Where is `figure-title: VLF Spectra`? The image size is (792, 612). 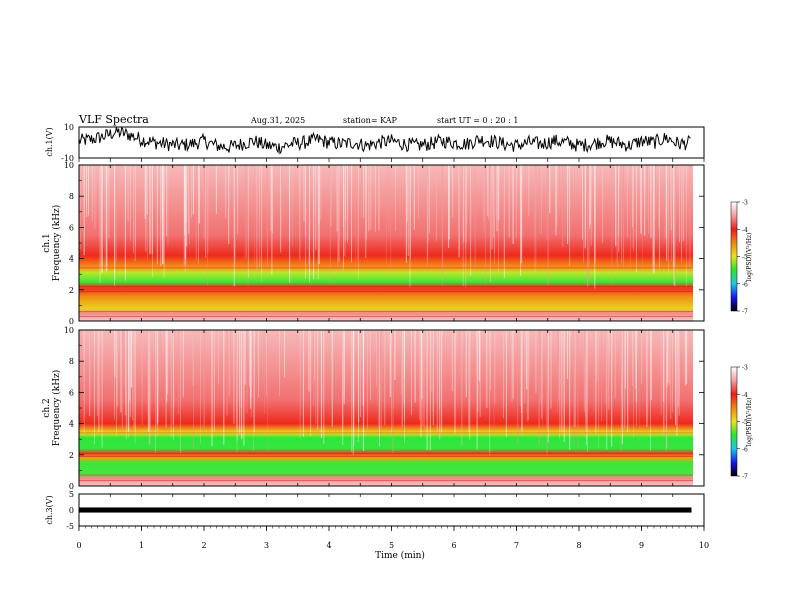 figure-title: VLF Spectra is located at coordinates (113, 119).